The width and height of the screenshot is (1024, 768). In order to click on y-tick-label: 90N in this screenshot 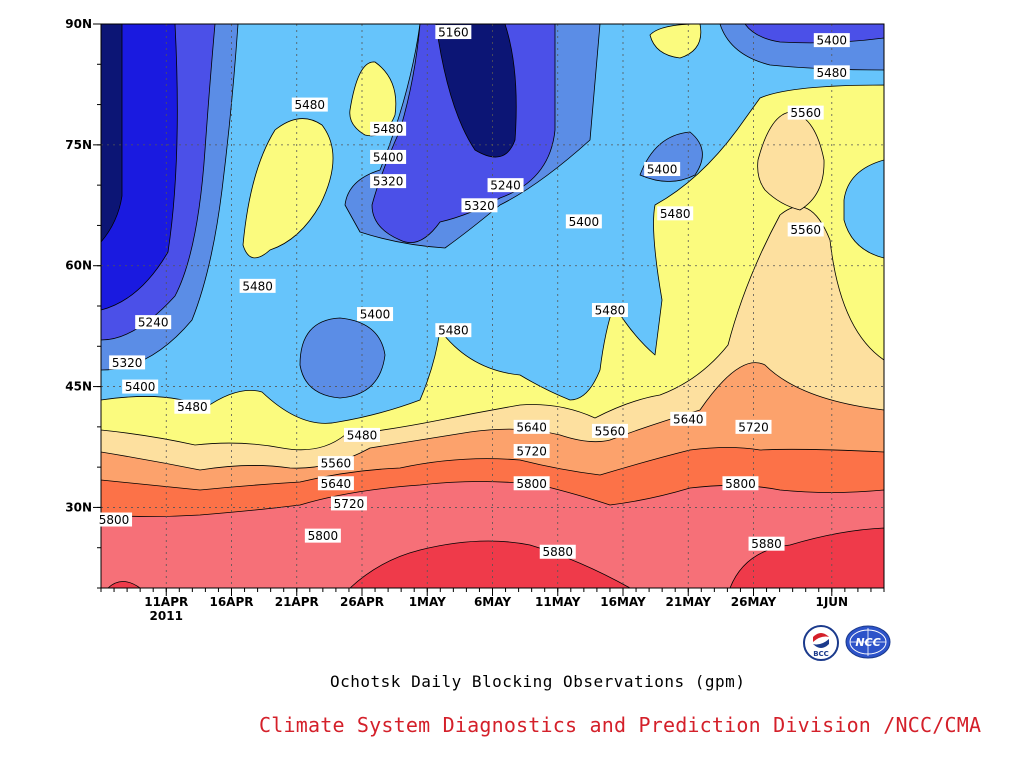, I will do `click(78, 24)`.